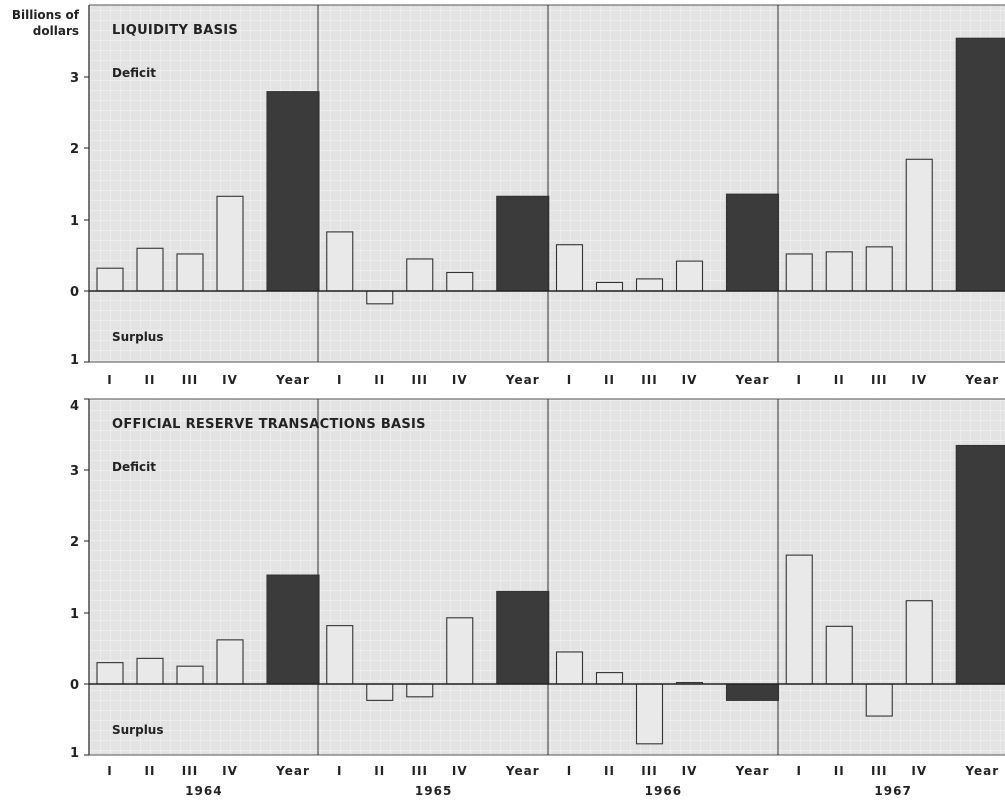  What do you see at coordinates (663, 791) in the screenshot?
I see `year-label: 1966` at bounding box center [663, 791].